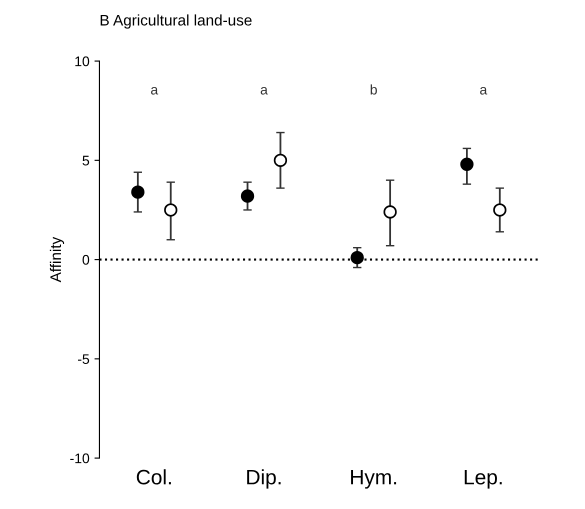 The image size is (585, 509). I want to click on chart-title: B Agricultural land-use, so click(176, 21).